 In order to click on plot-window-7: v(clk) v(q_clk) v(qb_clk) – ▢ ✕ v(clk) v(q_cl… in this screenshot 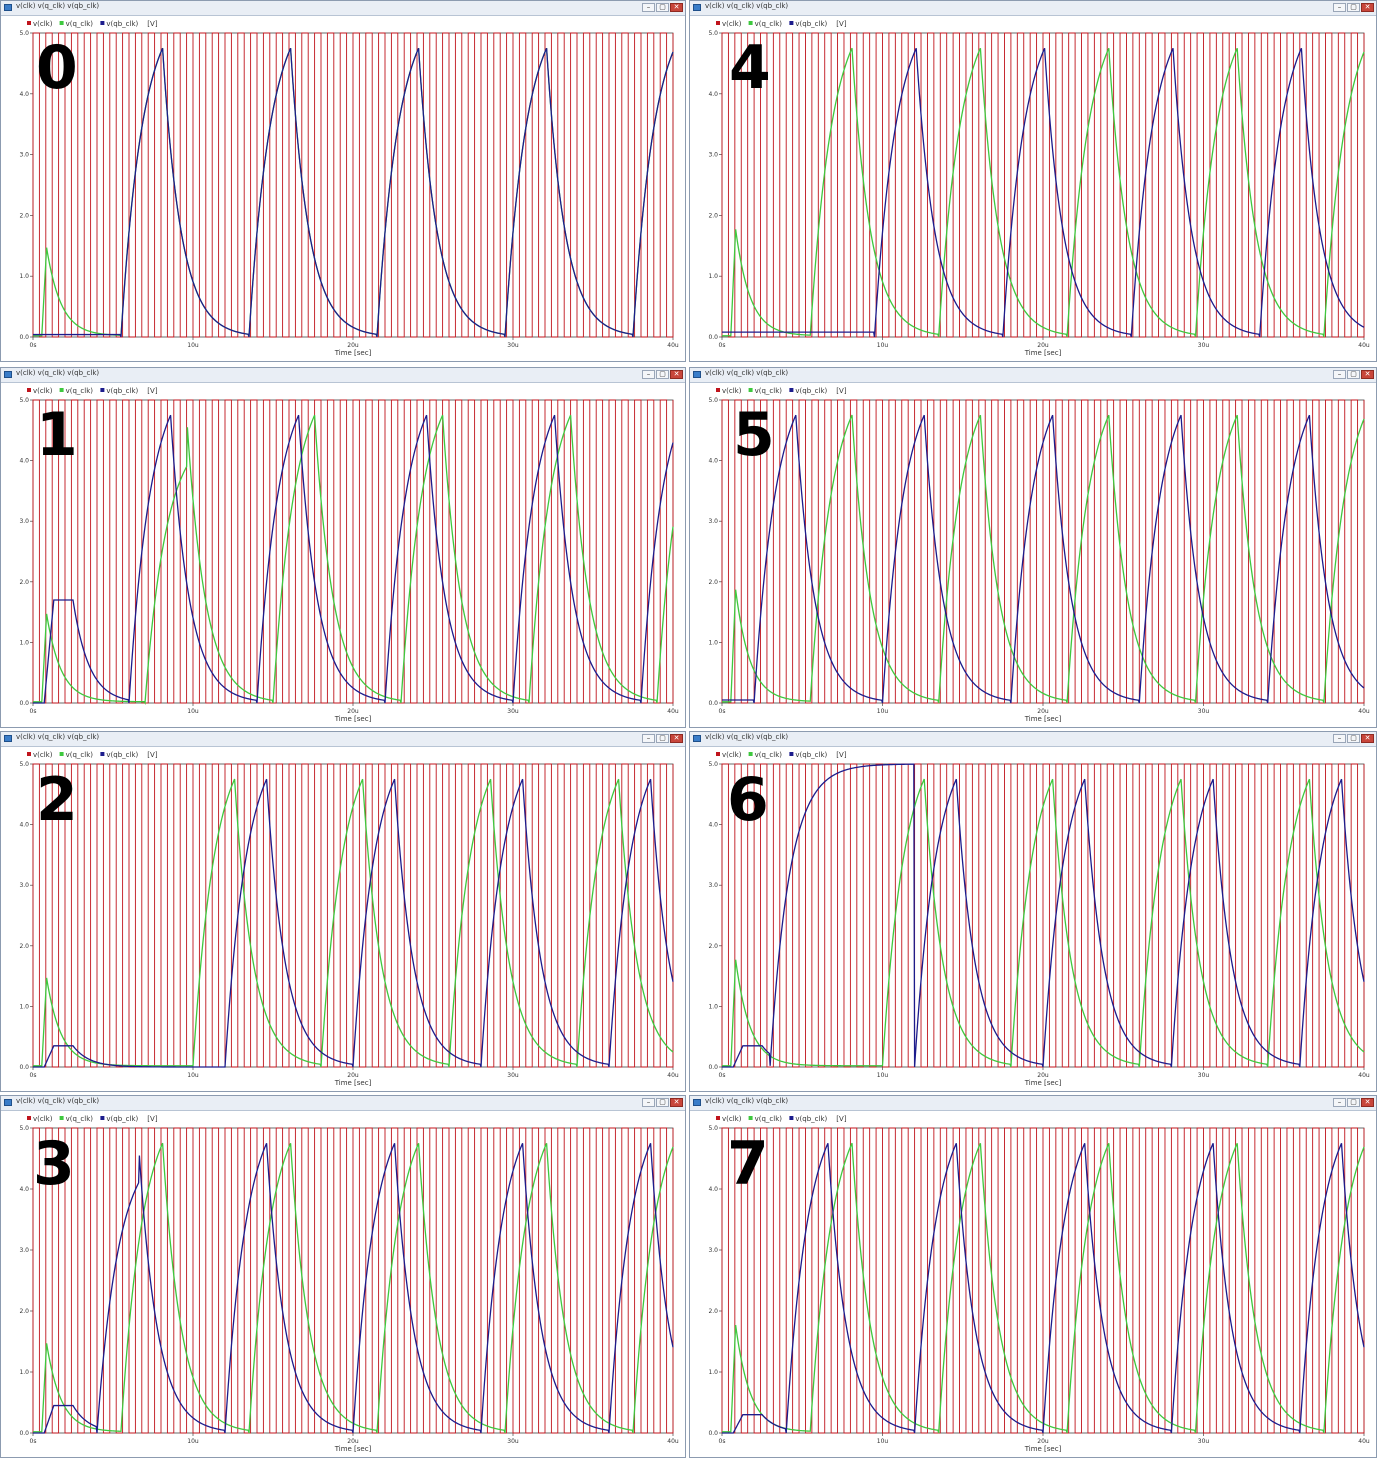, I will do `click(1033, 1276)`.